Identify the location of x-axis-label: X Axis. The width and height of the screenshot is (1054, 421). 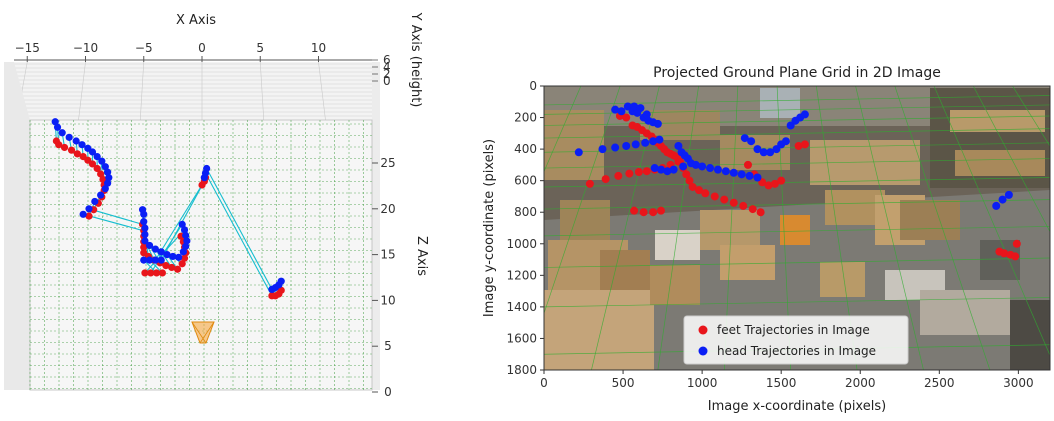
(196, 20).